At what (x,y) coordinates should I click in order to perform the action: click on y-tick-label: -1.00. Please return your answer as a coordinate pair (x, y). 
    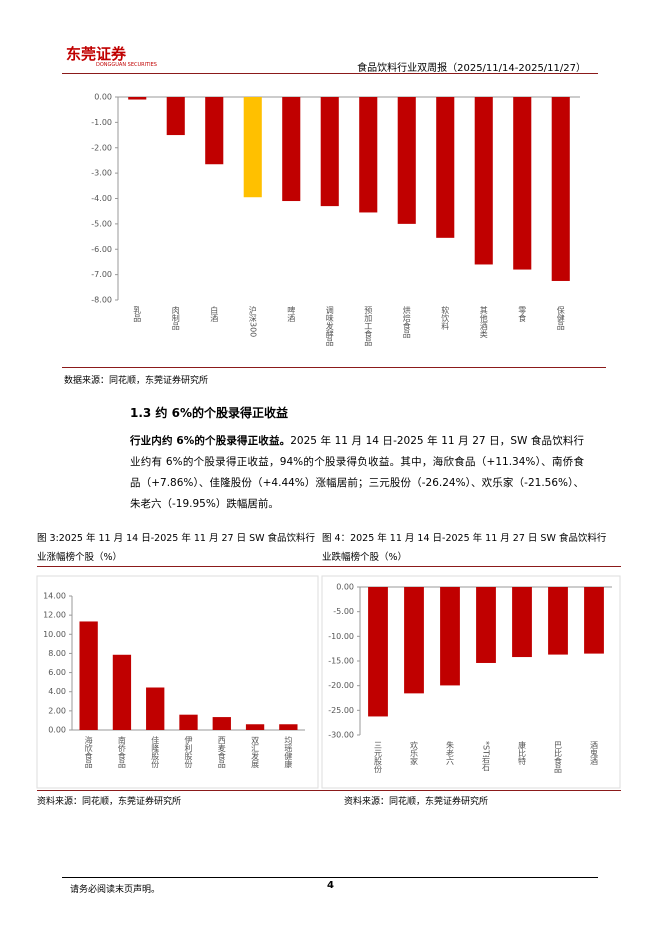
    Looking at the image, I should click on (101, 122).